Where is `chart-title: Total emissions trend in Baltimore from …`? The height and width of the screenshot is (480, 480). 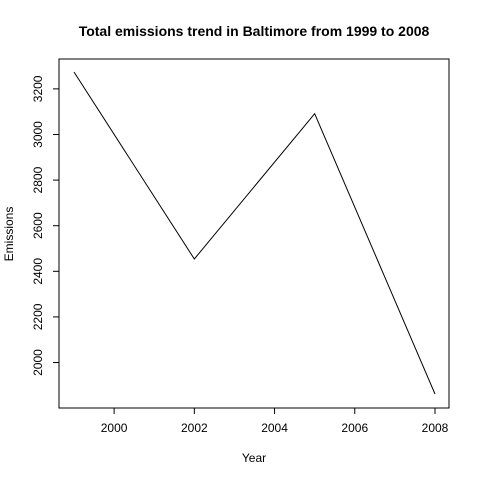
chart-title: Total emissions trend in Baltimore from … is located at coordinates (254, 31).